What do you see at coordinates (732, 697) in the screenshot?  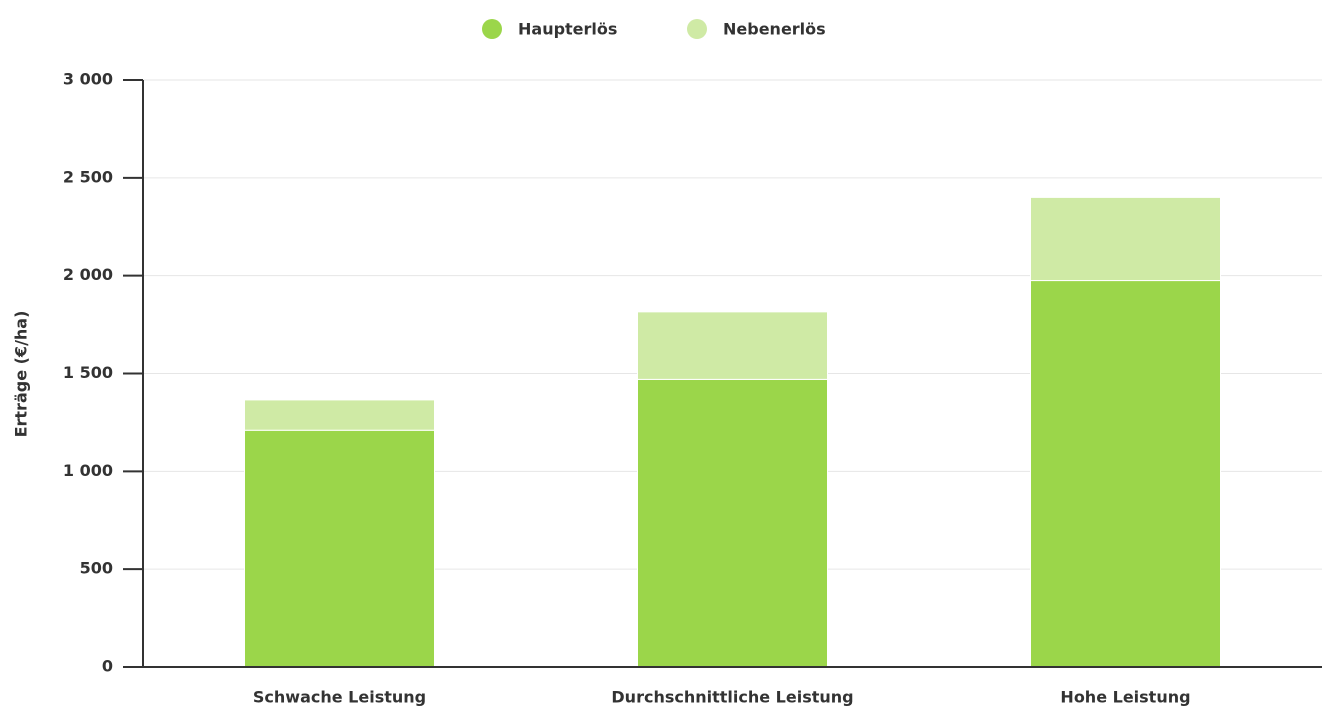 I see `x-tick-label: Durchschnittliche Leistung` at bounding box center [732, 697].